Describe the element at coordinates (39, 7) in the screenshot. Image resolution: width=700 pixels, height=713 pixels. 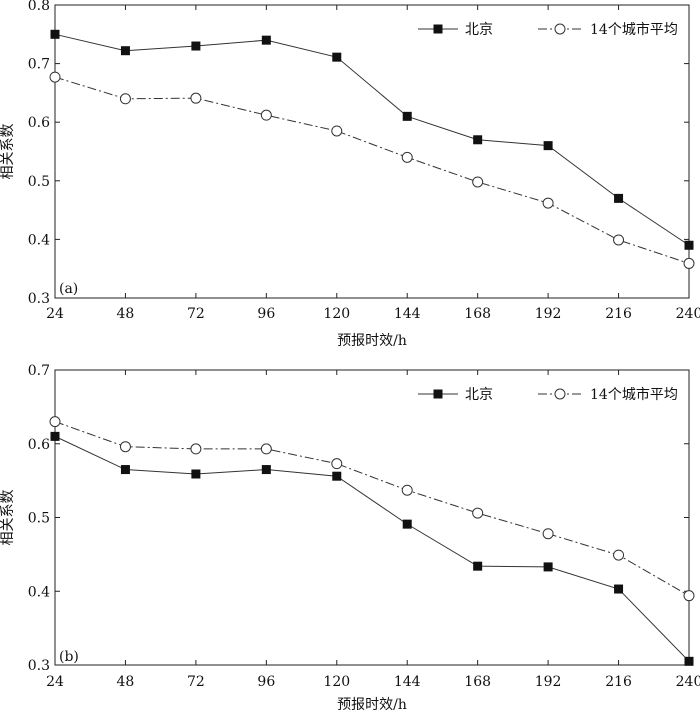
I see `y-tick-label: 0.8` at that location.